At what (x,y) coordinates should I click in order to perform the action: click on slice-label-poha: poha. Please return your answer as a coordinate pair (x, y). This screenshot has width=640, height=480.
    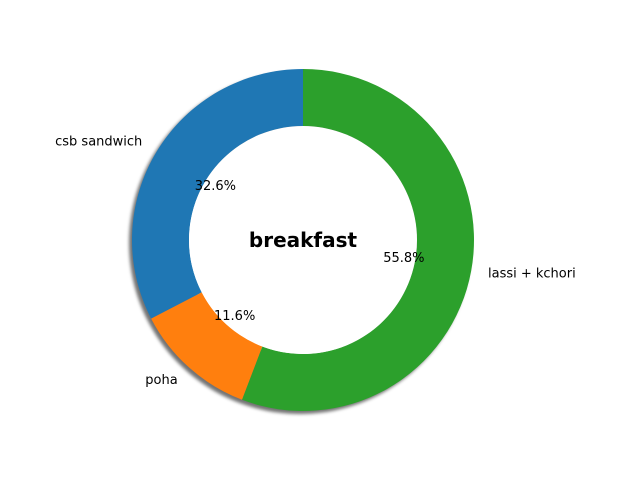
    Looking at the image, I should click on (161, 380).